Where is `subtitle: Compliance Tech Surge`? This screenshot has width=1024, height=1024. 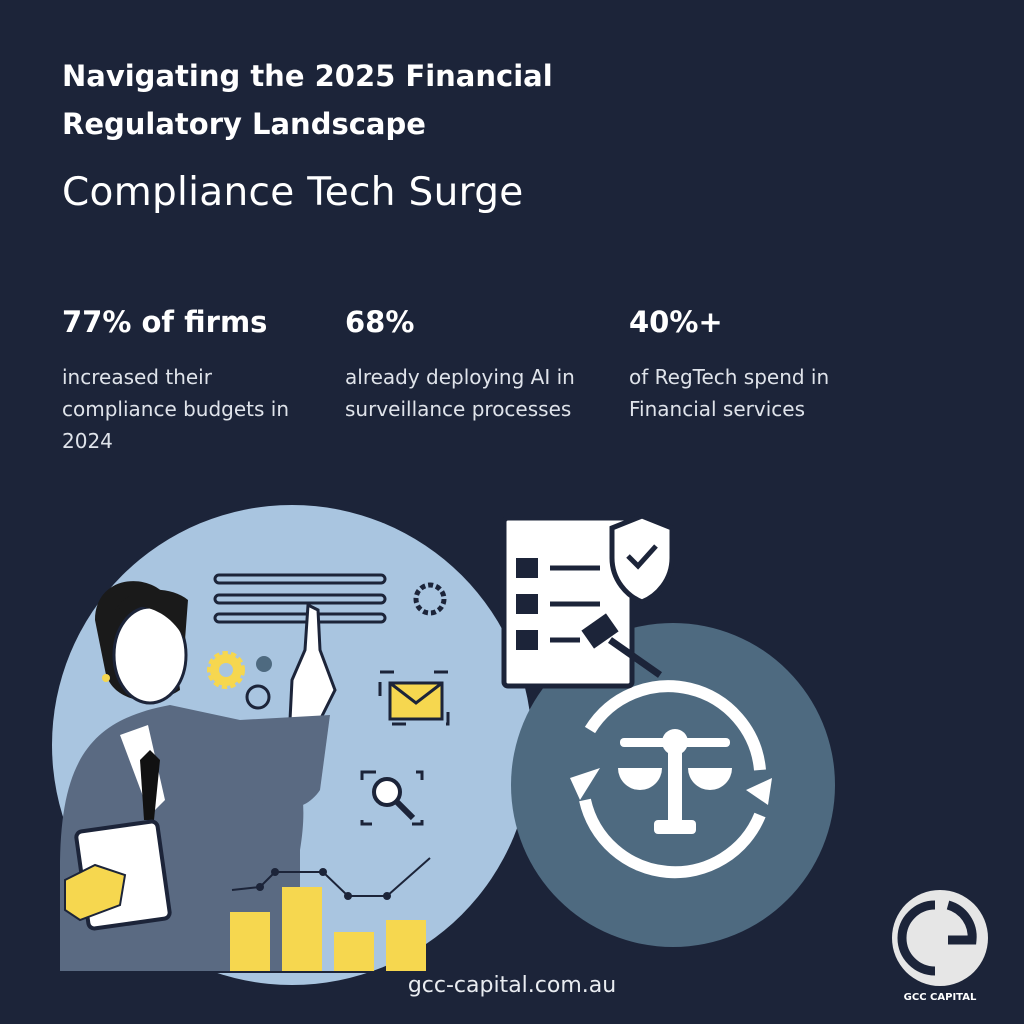
subtitle: Compliance Tech Surge is located at coordinates (293, 192).